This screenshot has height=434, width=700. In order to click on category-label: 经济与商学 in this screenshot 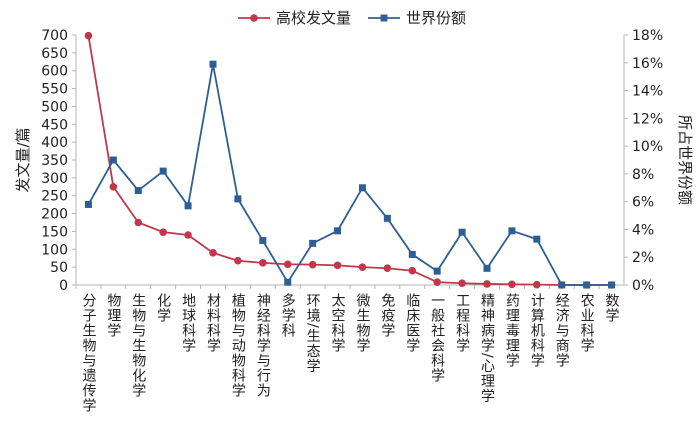, I will do `click(562, 330)`.